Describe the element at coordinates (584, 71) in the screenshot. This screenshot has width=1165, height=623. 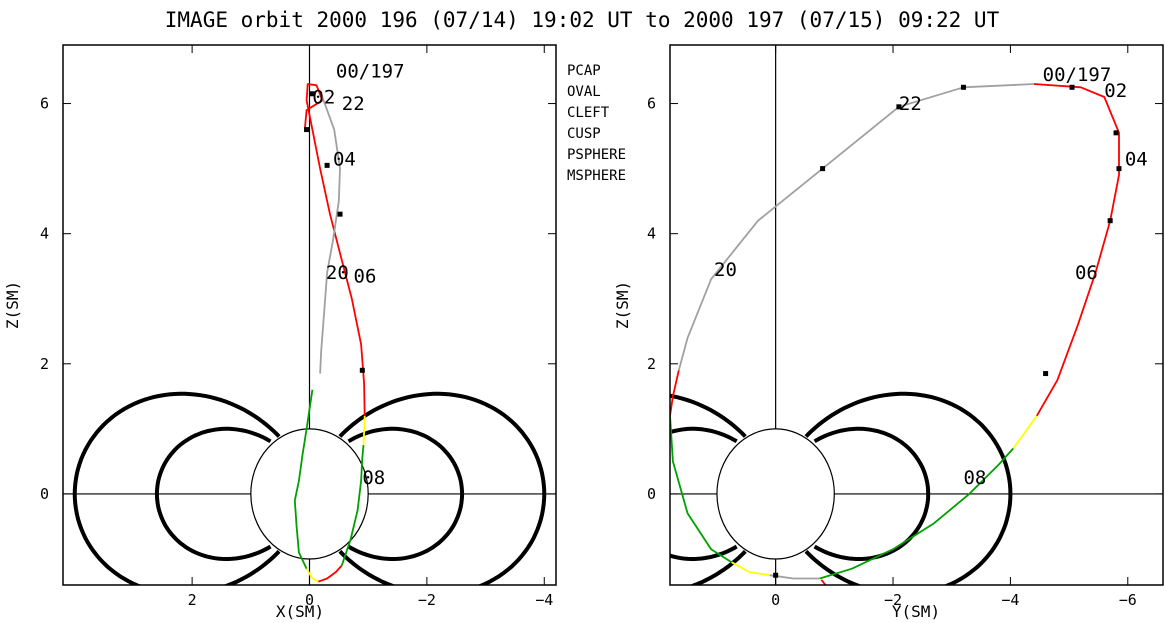
I see `legend-pcap: PCAP` at that location.